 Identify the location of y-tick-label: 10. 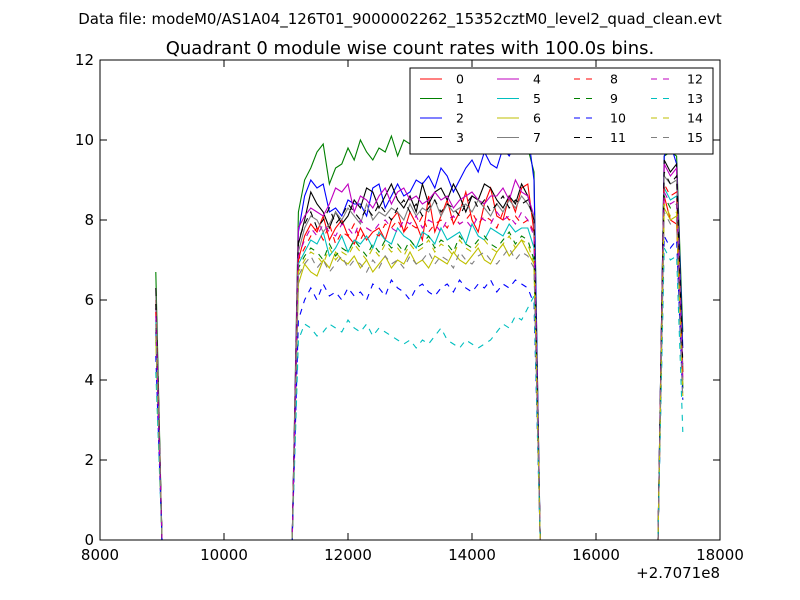
(84, 140).